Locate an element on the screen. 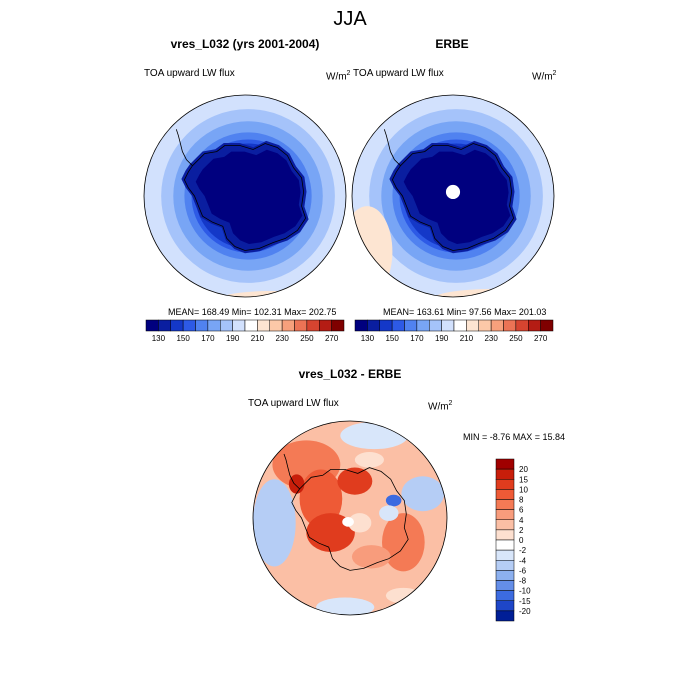  panel1-units-label: W/m2 is located at coordinates (338, 76).